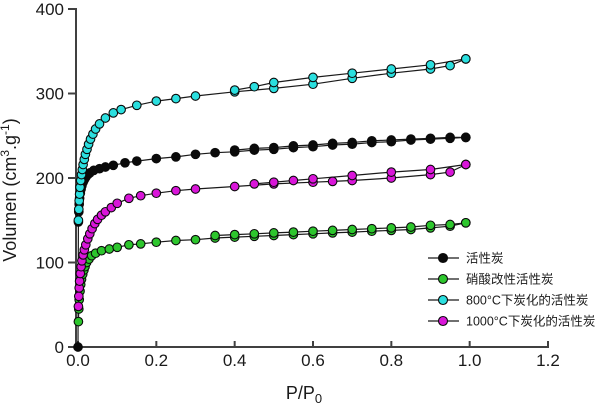  Describe the element at coordinates (470, 360) in the screenshot. I see `x-tick-label: 1.0` at that location.